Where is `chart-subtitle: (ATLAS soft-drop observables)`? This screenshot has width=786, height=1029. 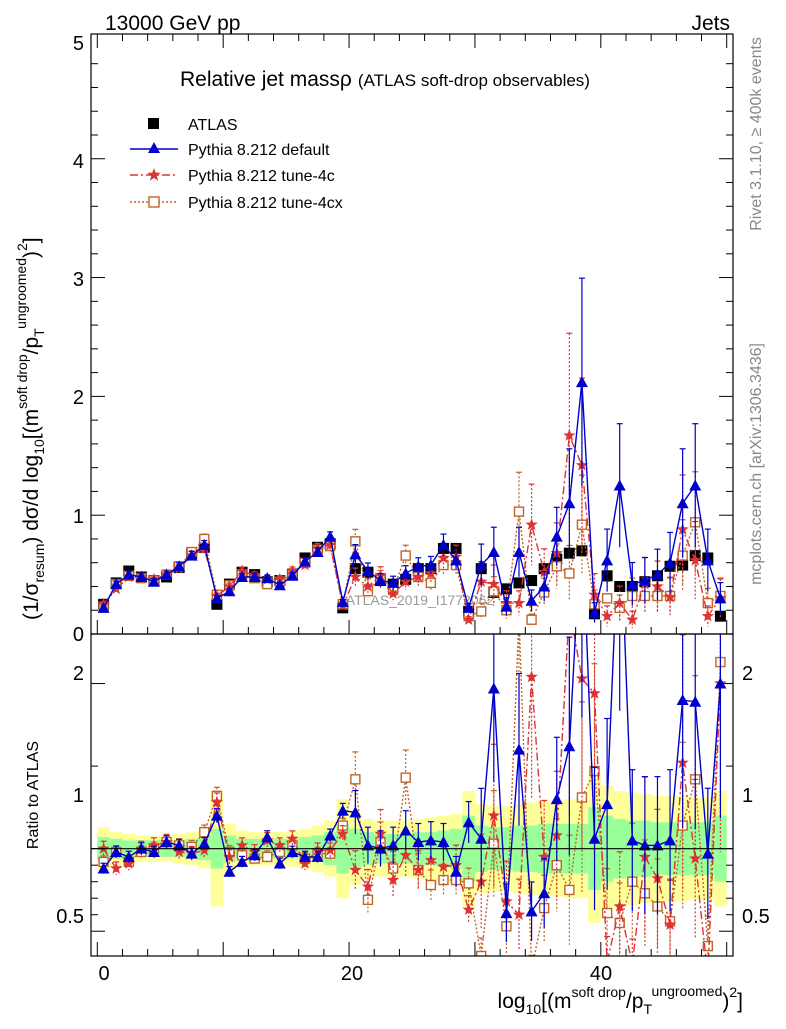 chart-subtitle: (ATLAS soft-drop observables) is located at coordinates (474, 80).